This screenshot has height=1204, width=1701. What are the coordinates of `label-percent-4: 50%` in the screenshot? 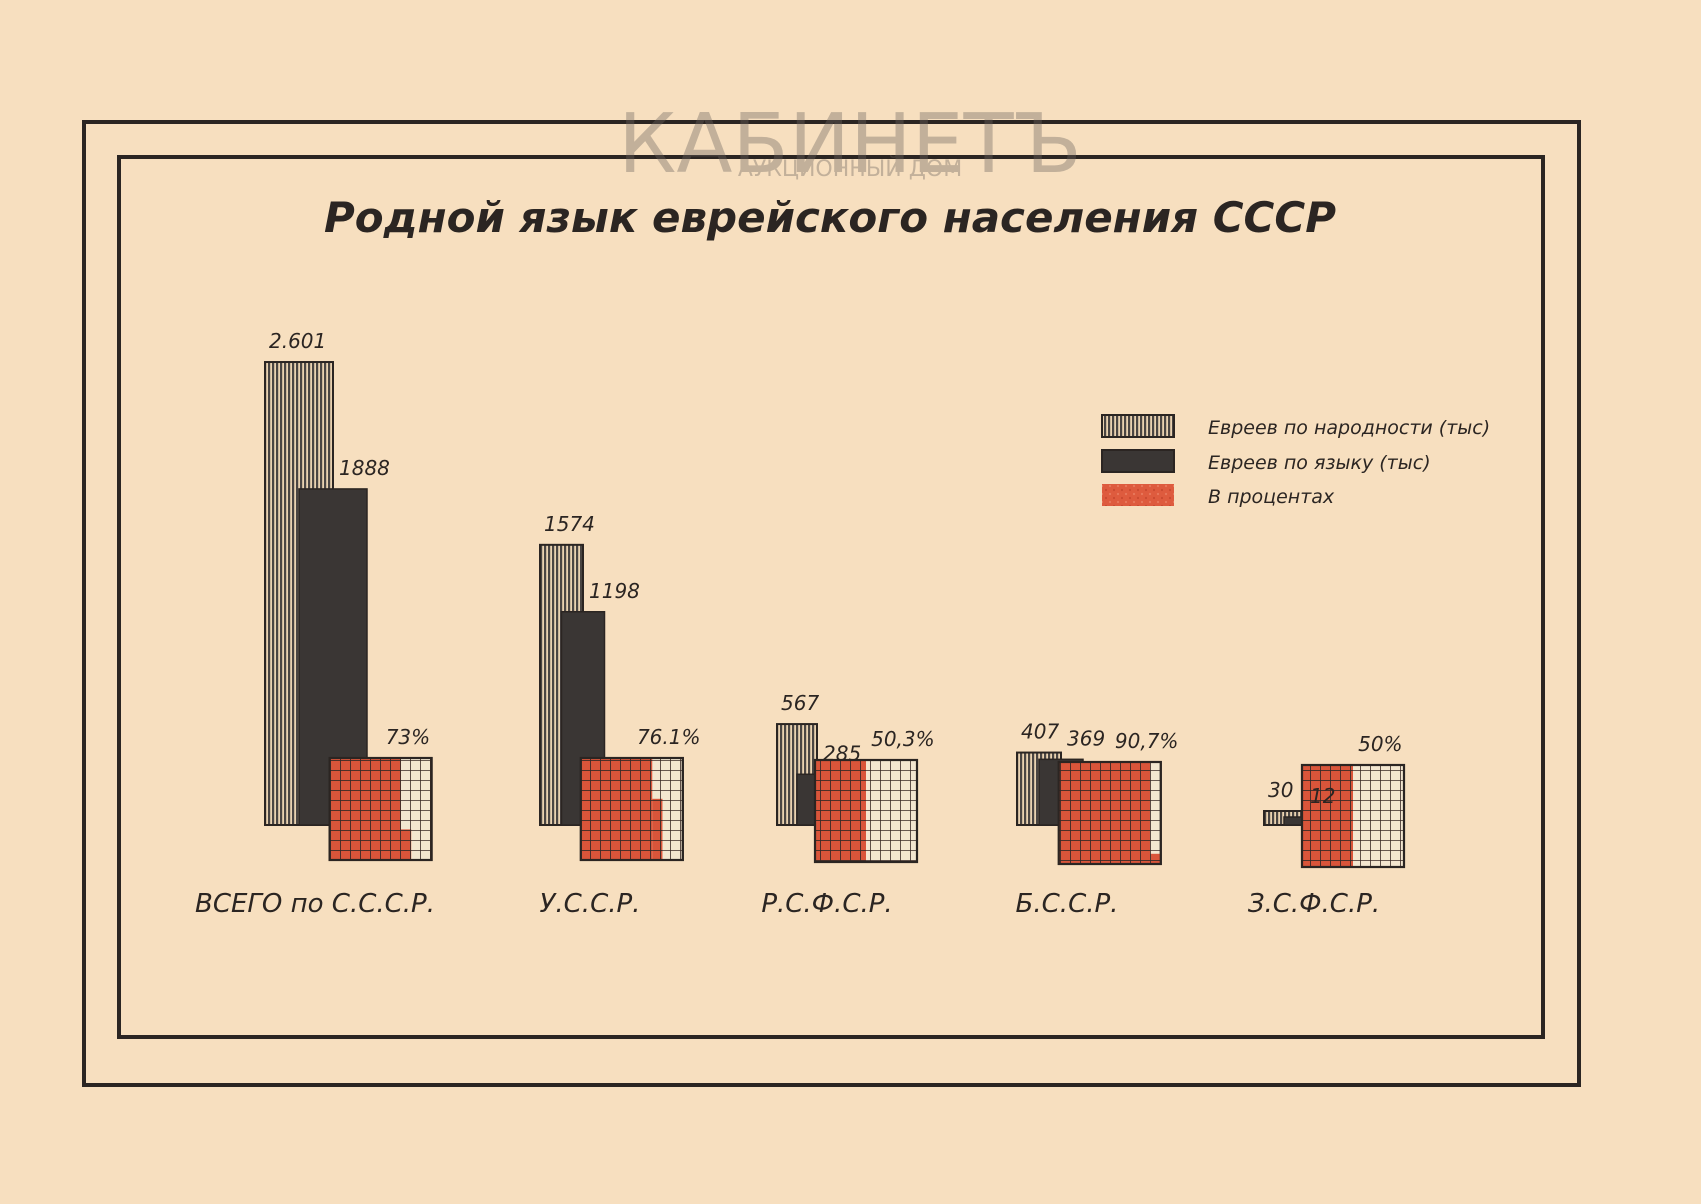 It's located at (1380, 744).